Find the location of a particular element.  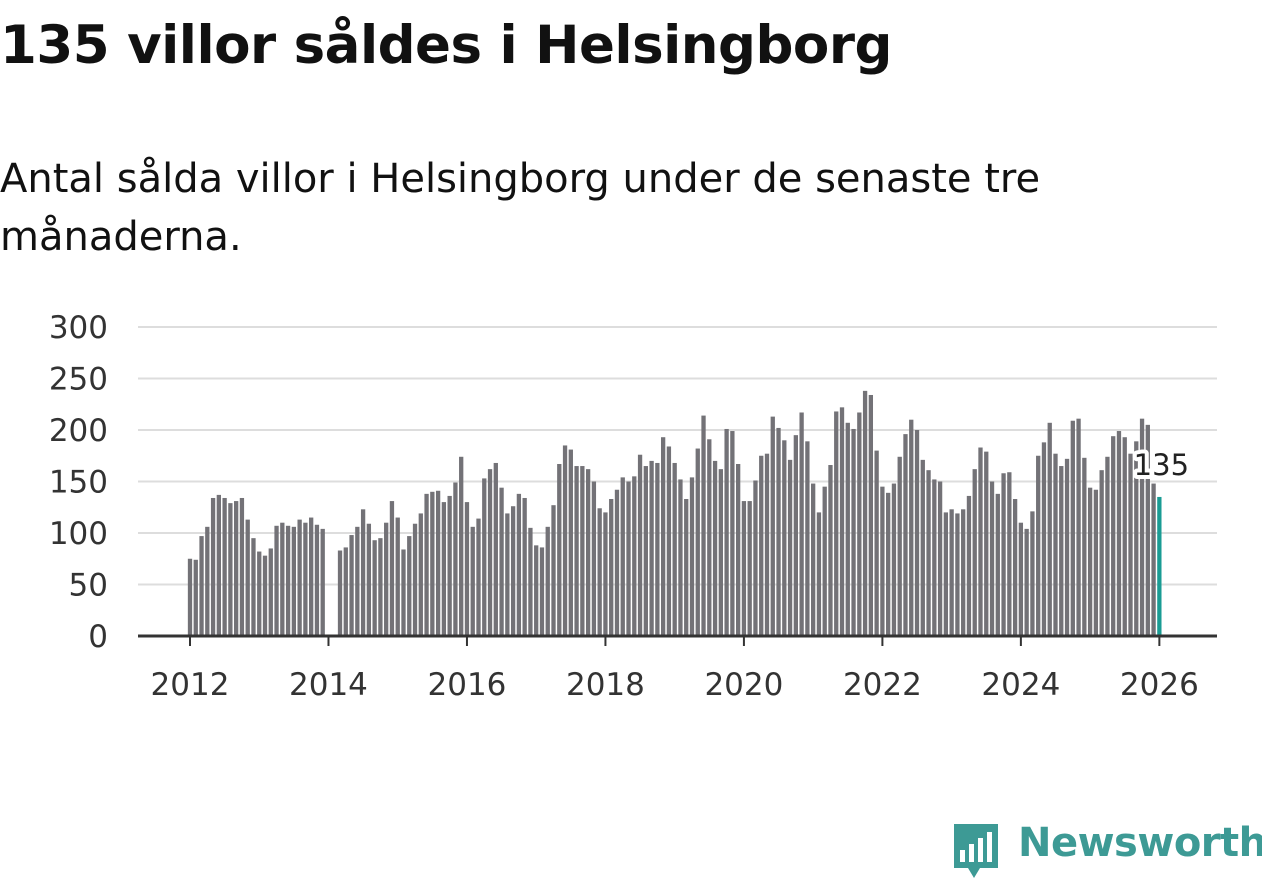

brand-name: Newsworthy is located at coordinates (1140, 843).